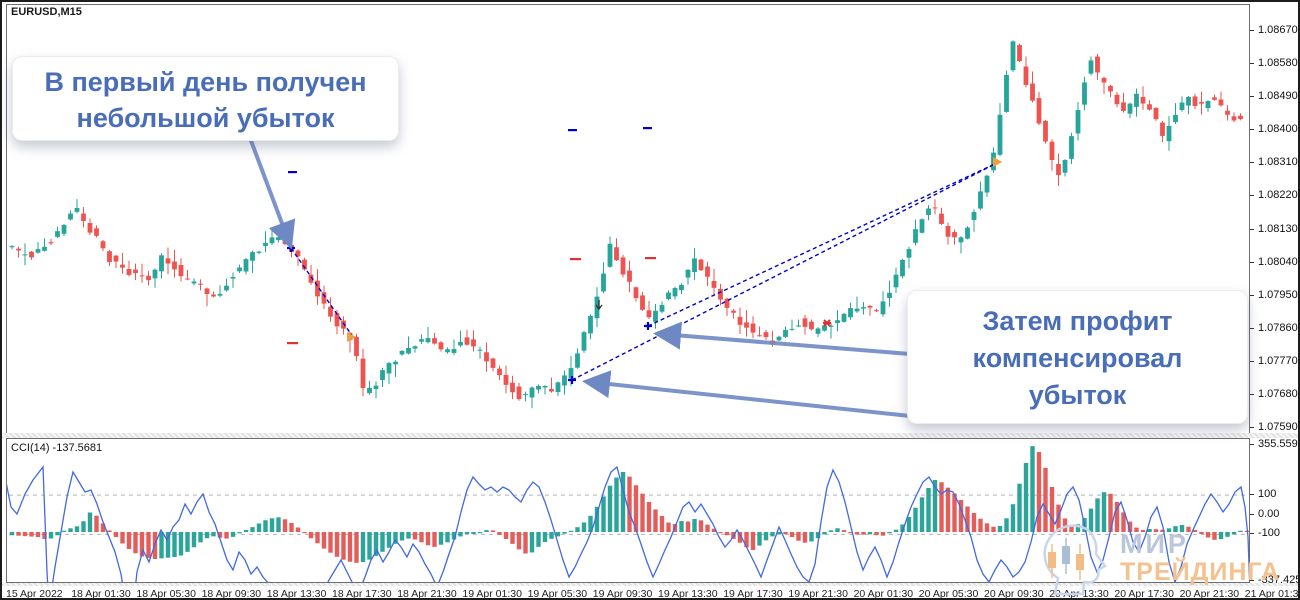 Image resolution: width=1300 pixels, height=600 pixels. What do you see at coordinates (1144, 594) in the screenshot?
I see `time-axis-label: 20 Apr 17:30` at bounding box center [1144, 594].